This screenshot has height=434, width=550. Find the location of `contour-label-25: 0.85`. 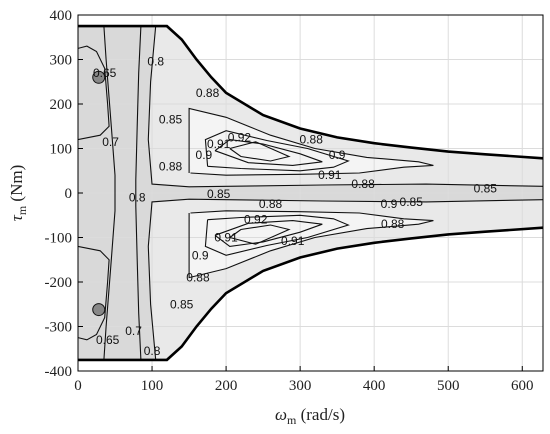

contour-label-25: 0.85 is located at coordinates (182, 304).